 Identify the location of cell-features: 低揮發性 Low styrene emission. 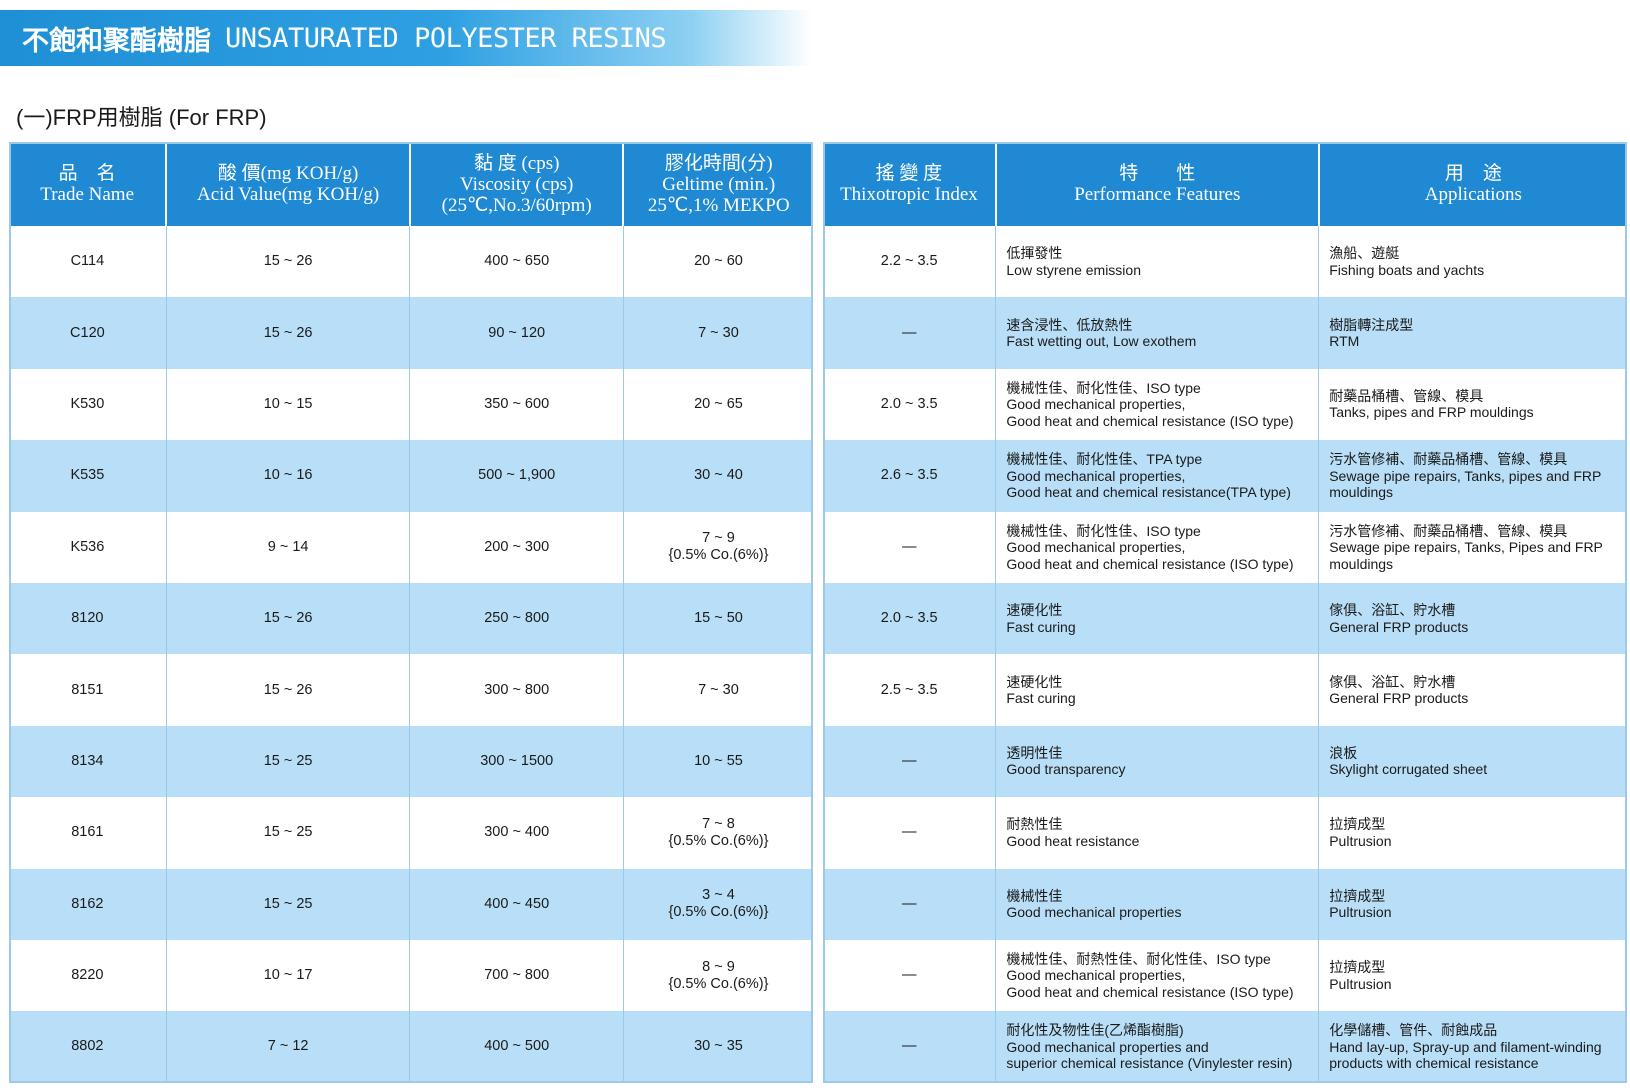
(1157, 262).